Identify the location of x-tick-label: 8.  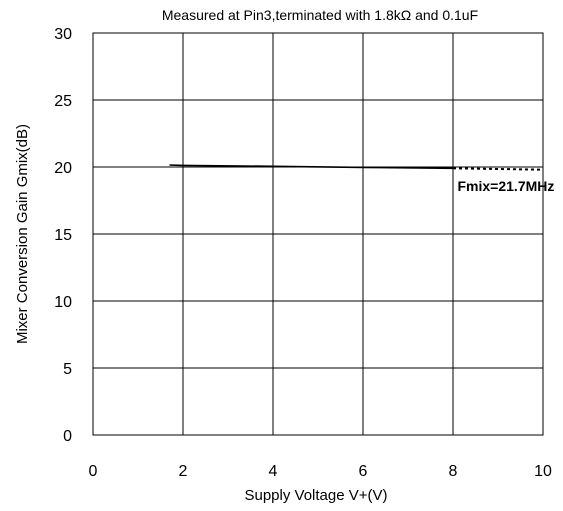
(453, 471).